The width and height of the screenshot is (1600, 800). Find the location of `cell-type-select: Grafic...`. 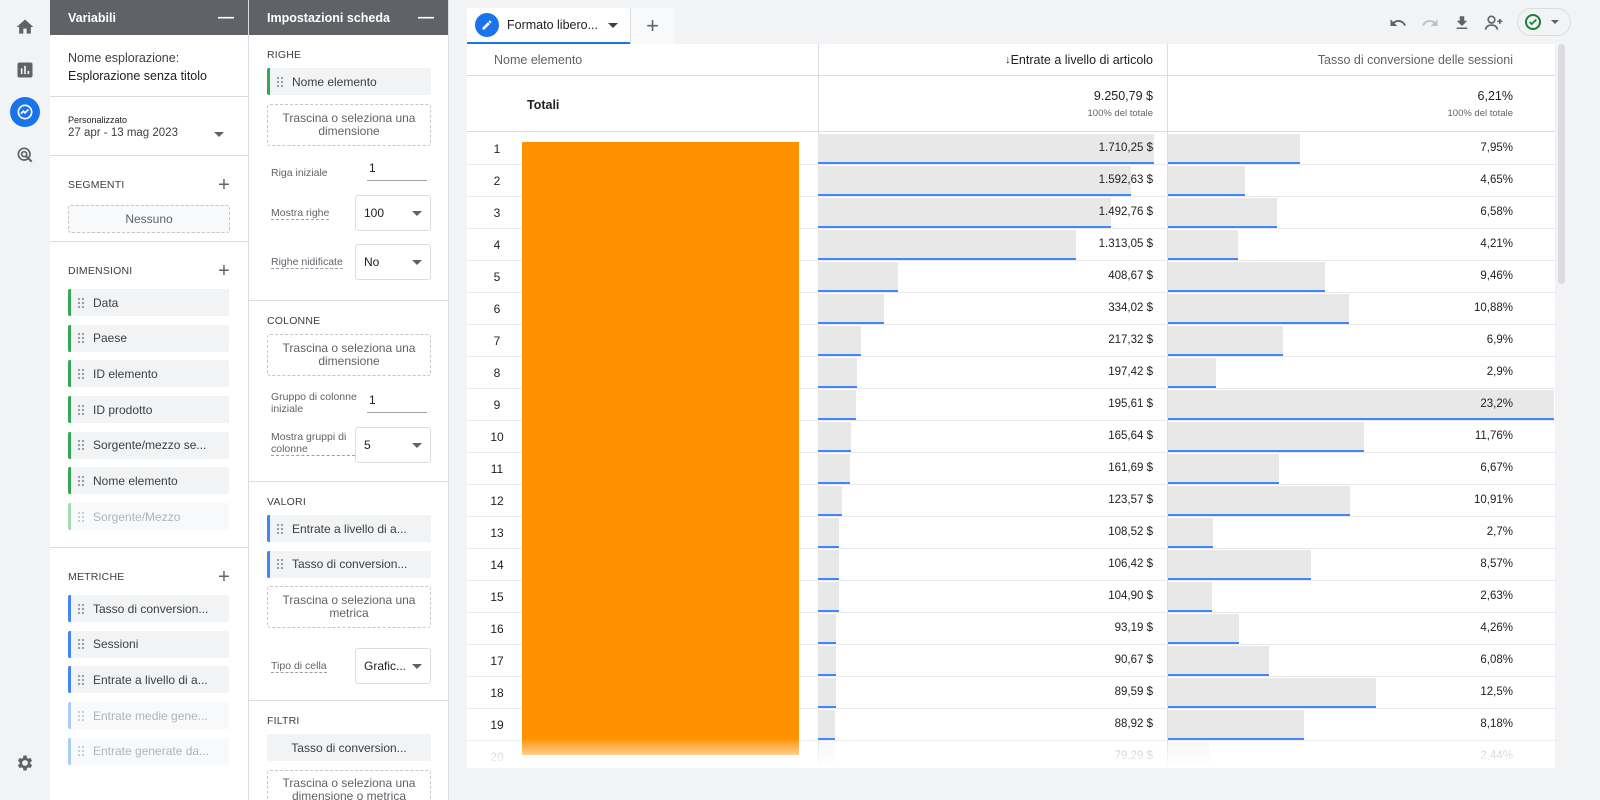

cell-type-select: Grafic... is located at coordinates (393, 666).